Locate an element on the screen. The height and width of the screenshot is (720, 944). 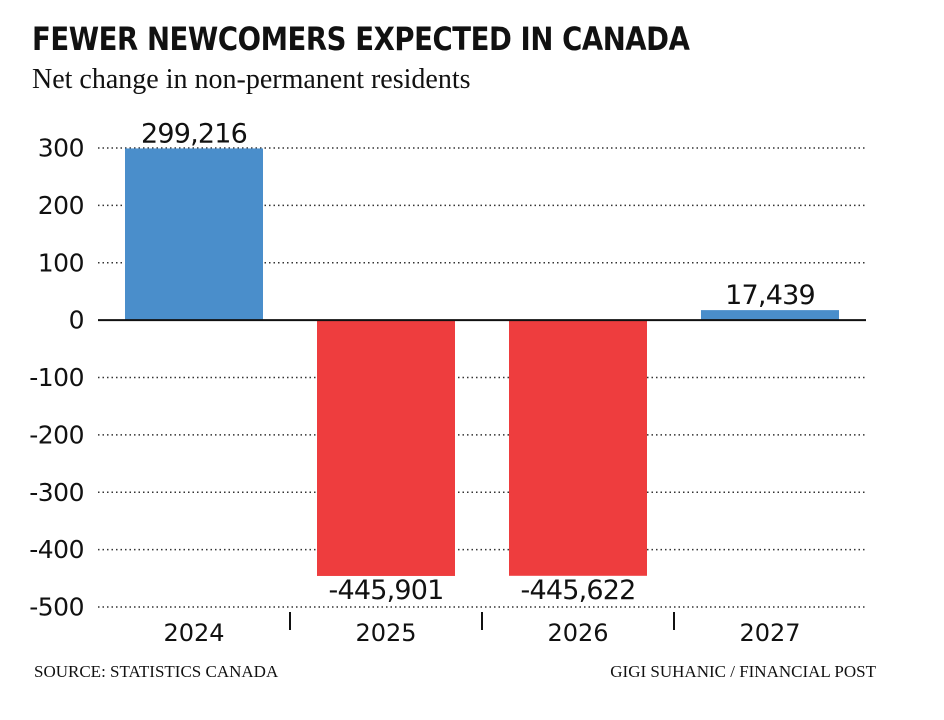
bar-2025 is located at coordinates (386, 448).